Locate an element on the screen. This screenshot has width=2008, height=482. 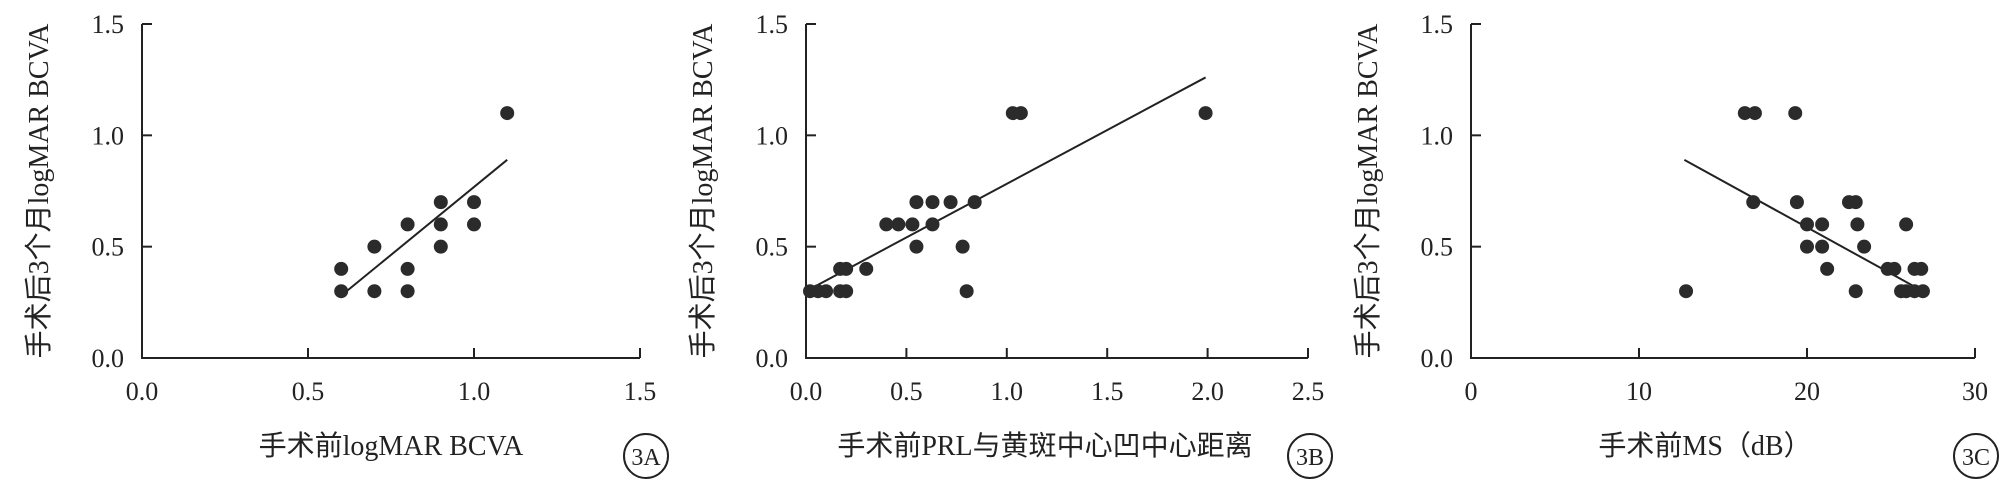
x-tick-label: 2.0 is located at coordinates (1207, 391).